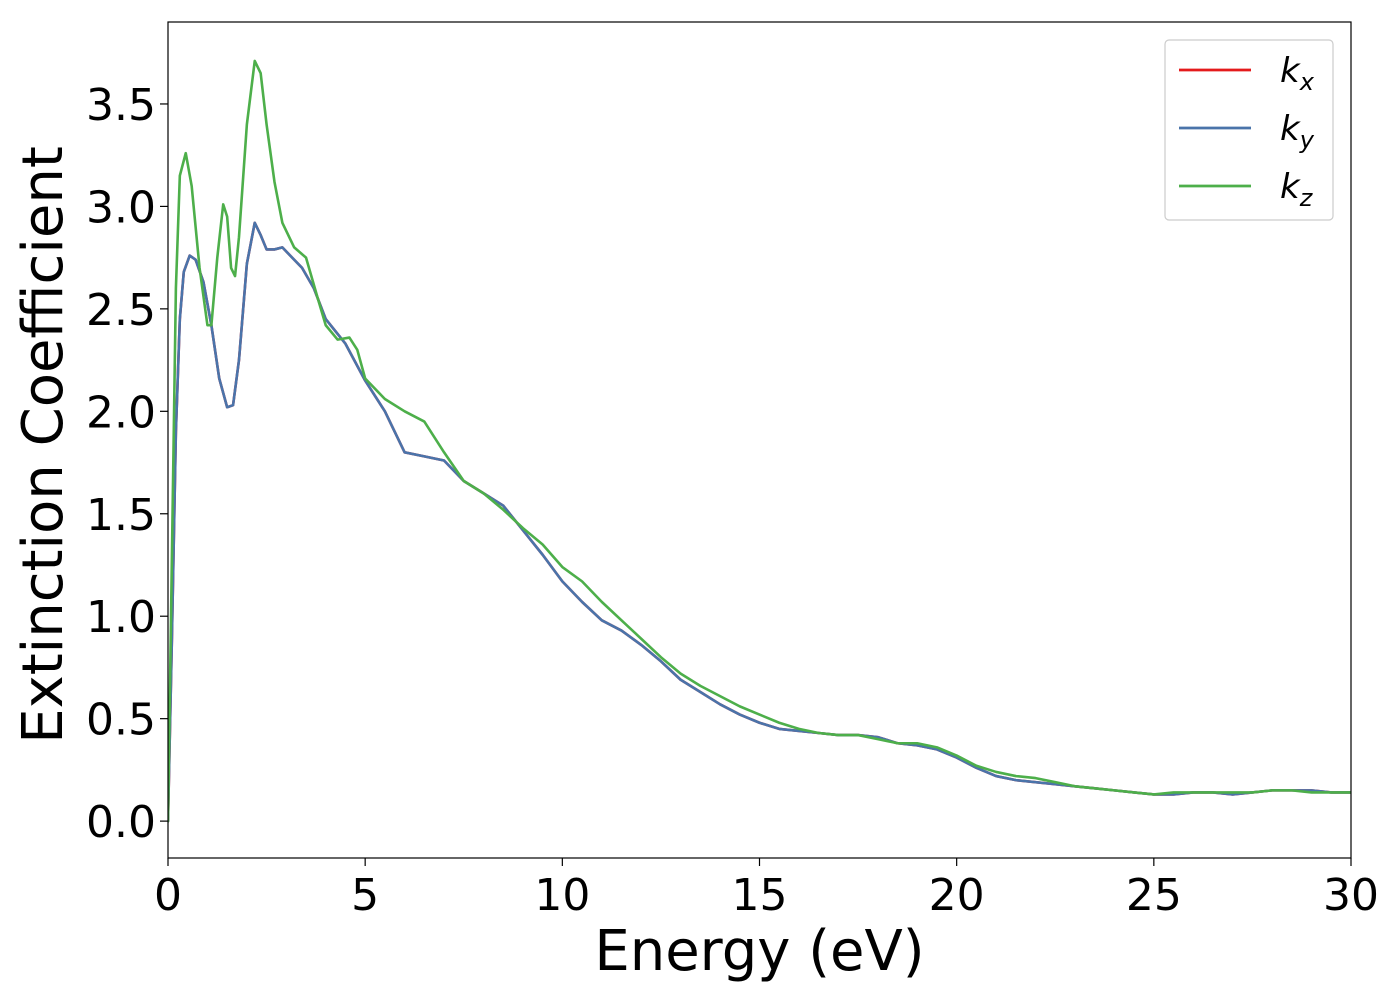 The width and height of the screenshot is (1400, 1000). Describe the element at coordinates (1297, 189) in the screenshot. I see `legend-label-kz: kz` at that location.